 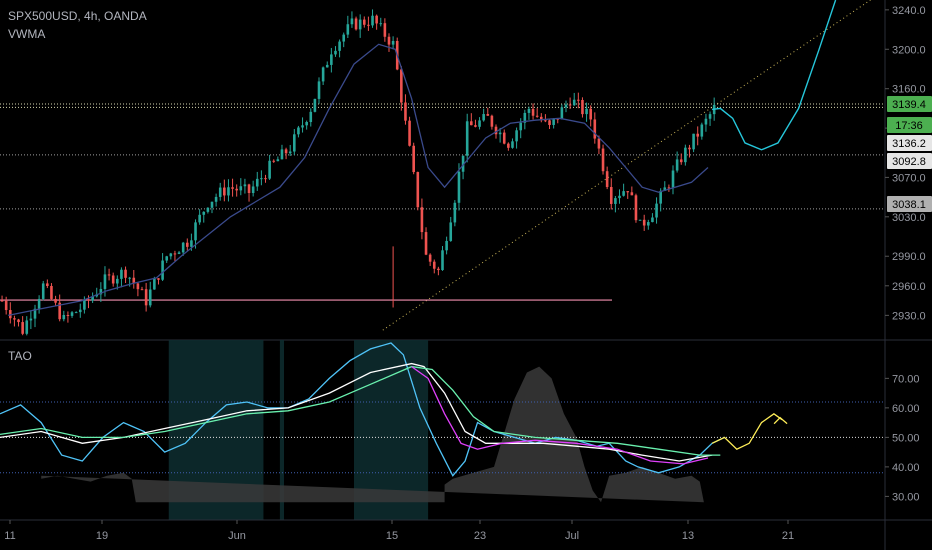 I want to click on oscillator-axis: 70.00 60.00 50.00 40.00 30.00, so click(x=902, y=438).